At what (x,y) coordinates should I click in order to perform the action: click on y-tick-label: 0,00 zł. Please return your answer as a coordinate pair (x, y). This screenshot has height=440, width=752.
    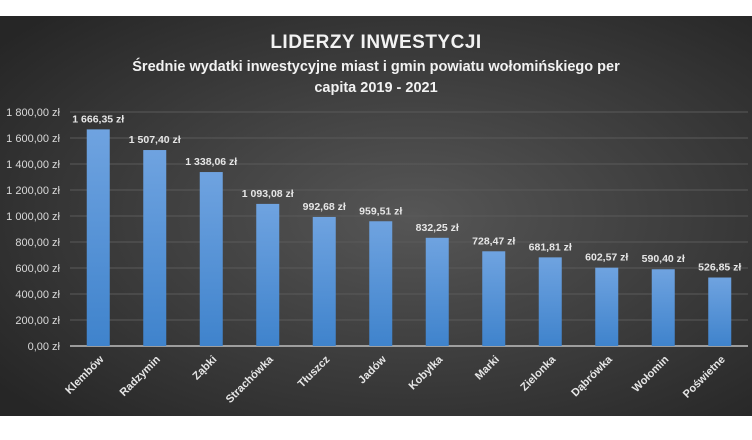
    Looking at the image, I should click on (44, 347).